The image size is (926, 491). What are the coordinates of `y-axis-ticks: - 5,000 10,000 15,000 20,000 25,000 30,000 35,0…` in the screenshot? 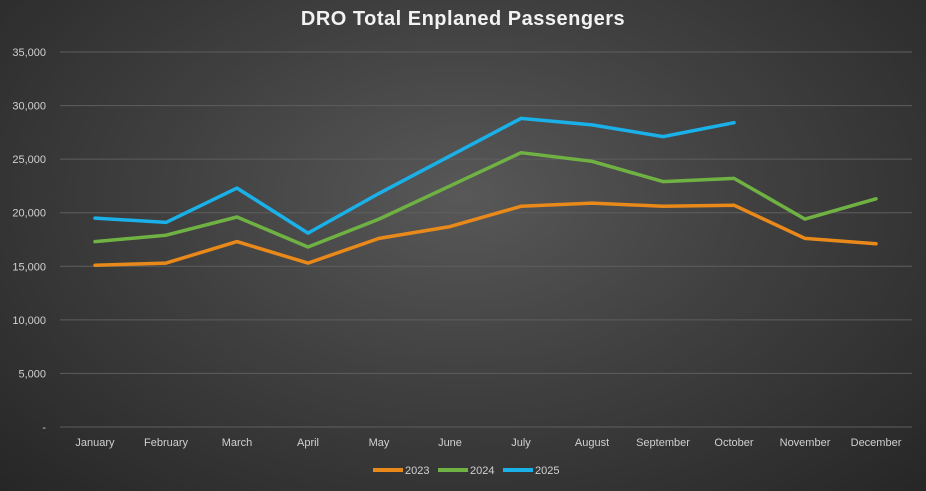 It's located at (29, 240).